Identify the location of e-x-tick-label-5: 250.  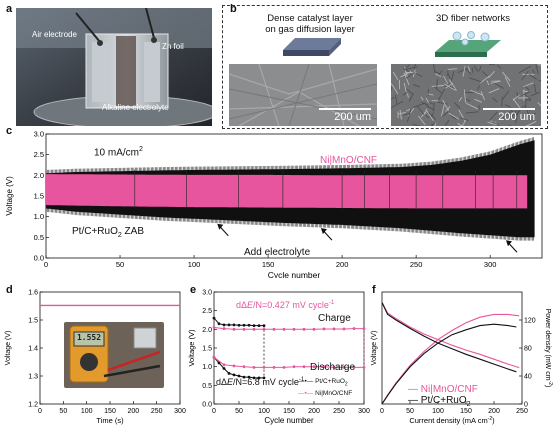
(339, 411).